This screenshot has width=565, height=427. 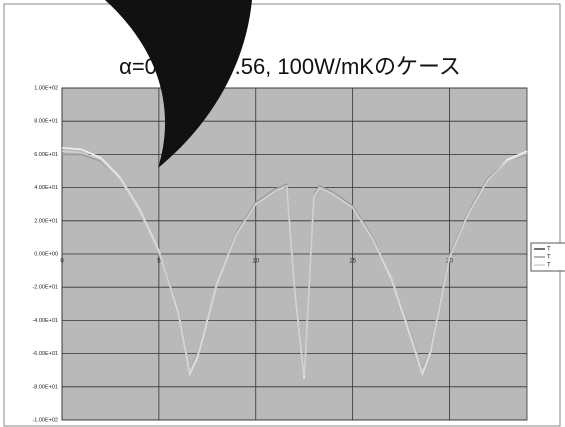 I want to click on y-tick-label: 2.00E+01, so click(x=46, y=221).